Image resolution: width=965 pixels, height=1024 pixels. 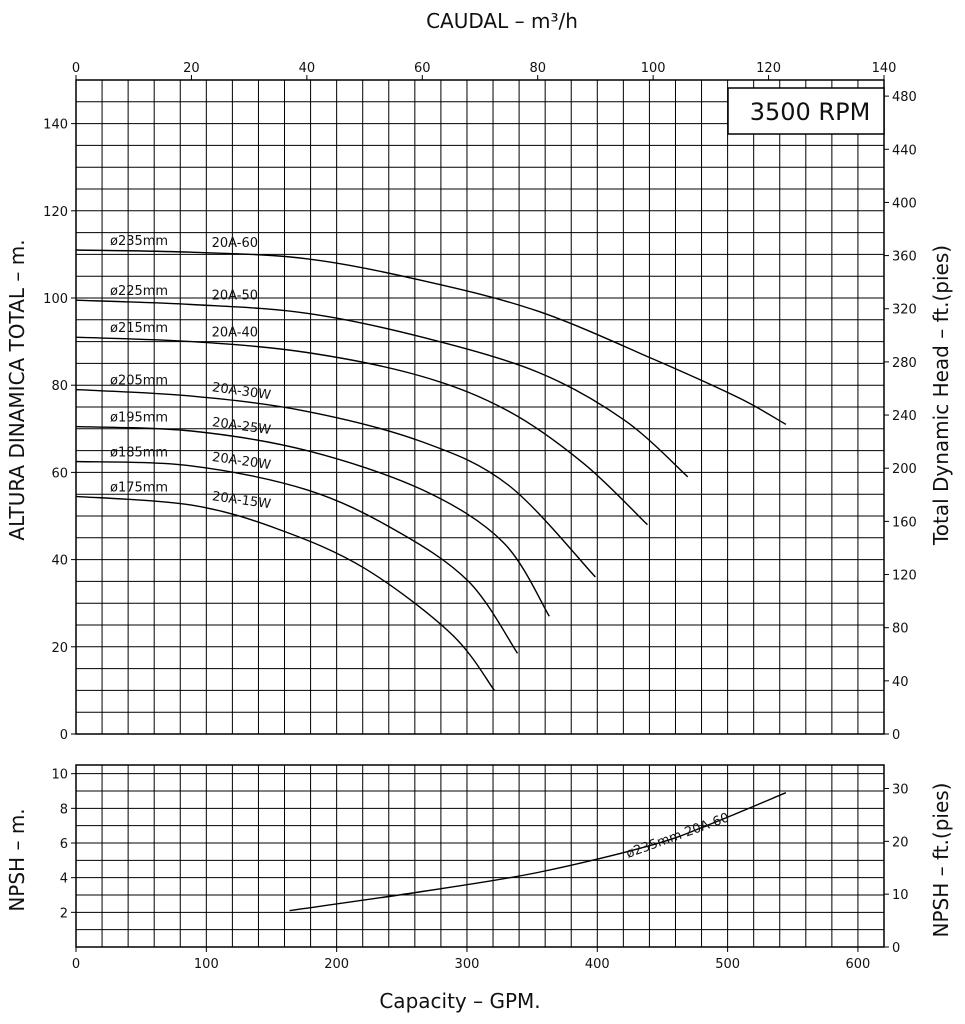 What do you see at coordinates (904, 150) in the screenshot?
I see `y-right-tick-label: 440` at bounding box center [904, 150].